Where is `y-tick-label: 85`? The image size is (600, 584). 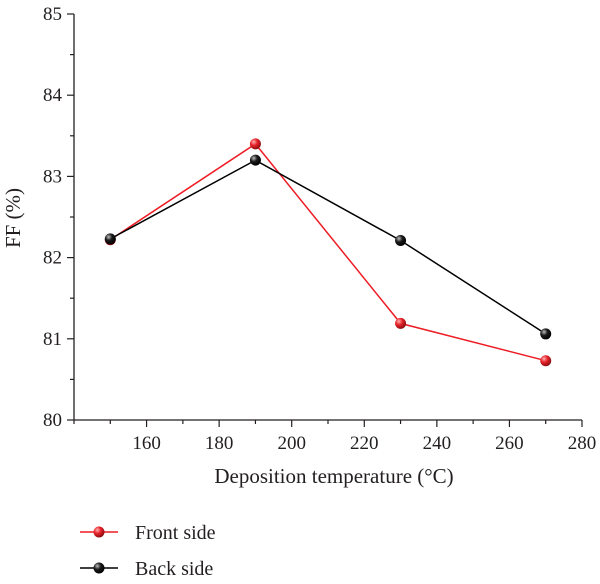 y-tick-label: 85 is located at coordinates (52, 14).